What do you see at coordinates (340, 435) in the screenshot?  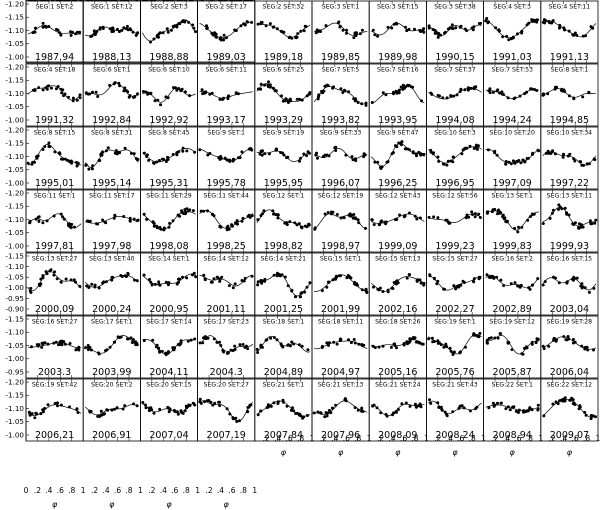 I see `panel-epoch-label: 2007.96` at bounding box center [340, 435].